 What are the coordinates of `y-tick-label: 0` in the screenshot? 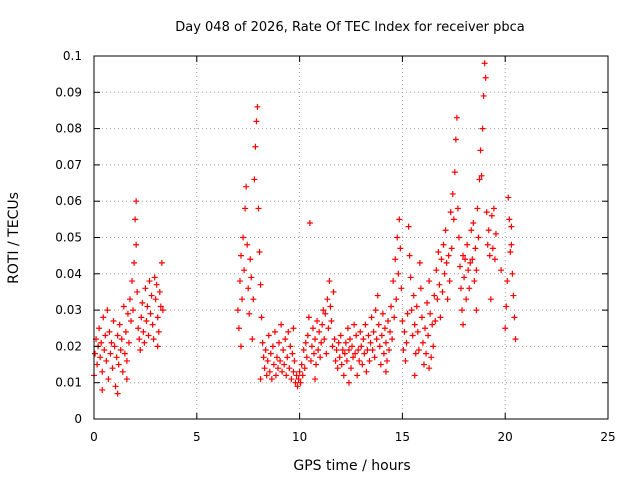 It's located at (78, 419).